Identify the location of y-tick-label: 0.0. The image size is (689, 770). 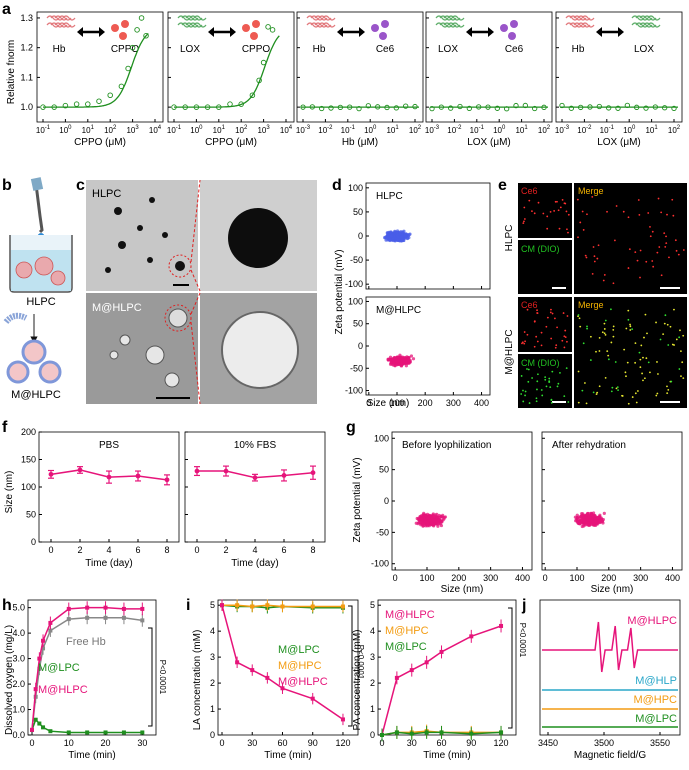
(18, 735).